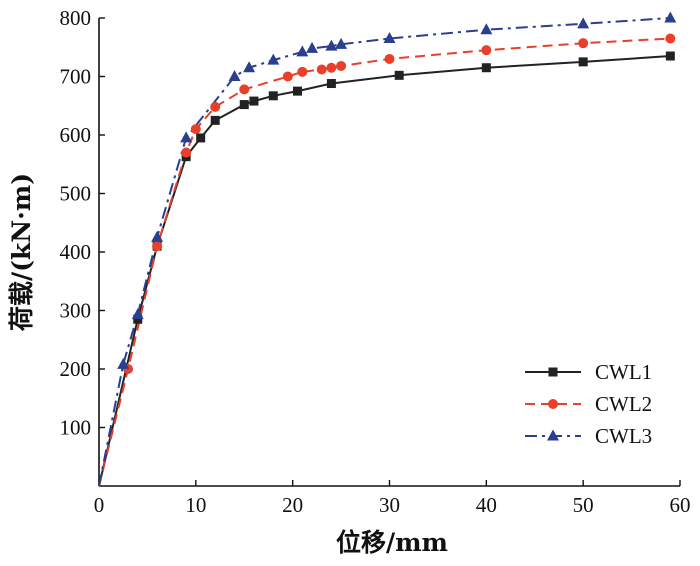  I want to click on y-tick-label: 800, so click(76, 18).